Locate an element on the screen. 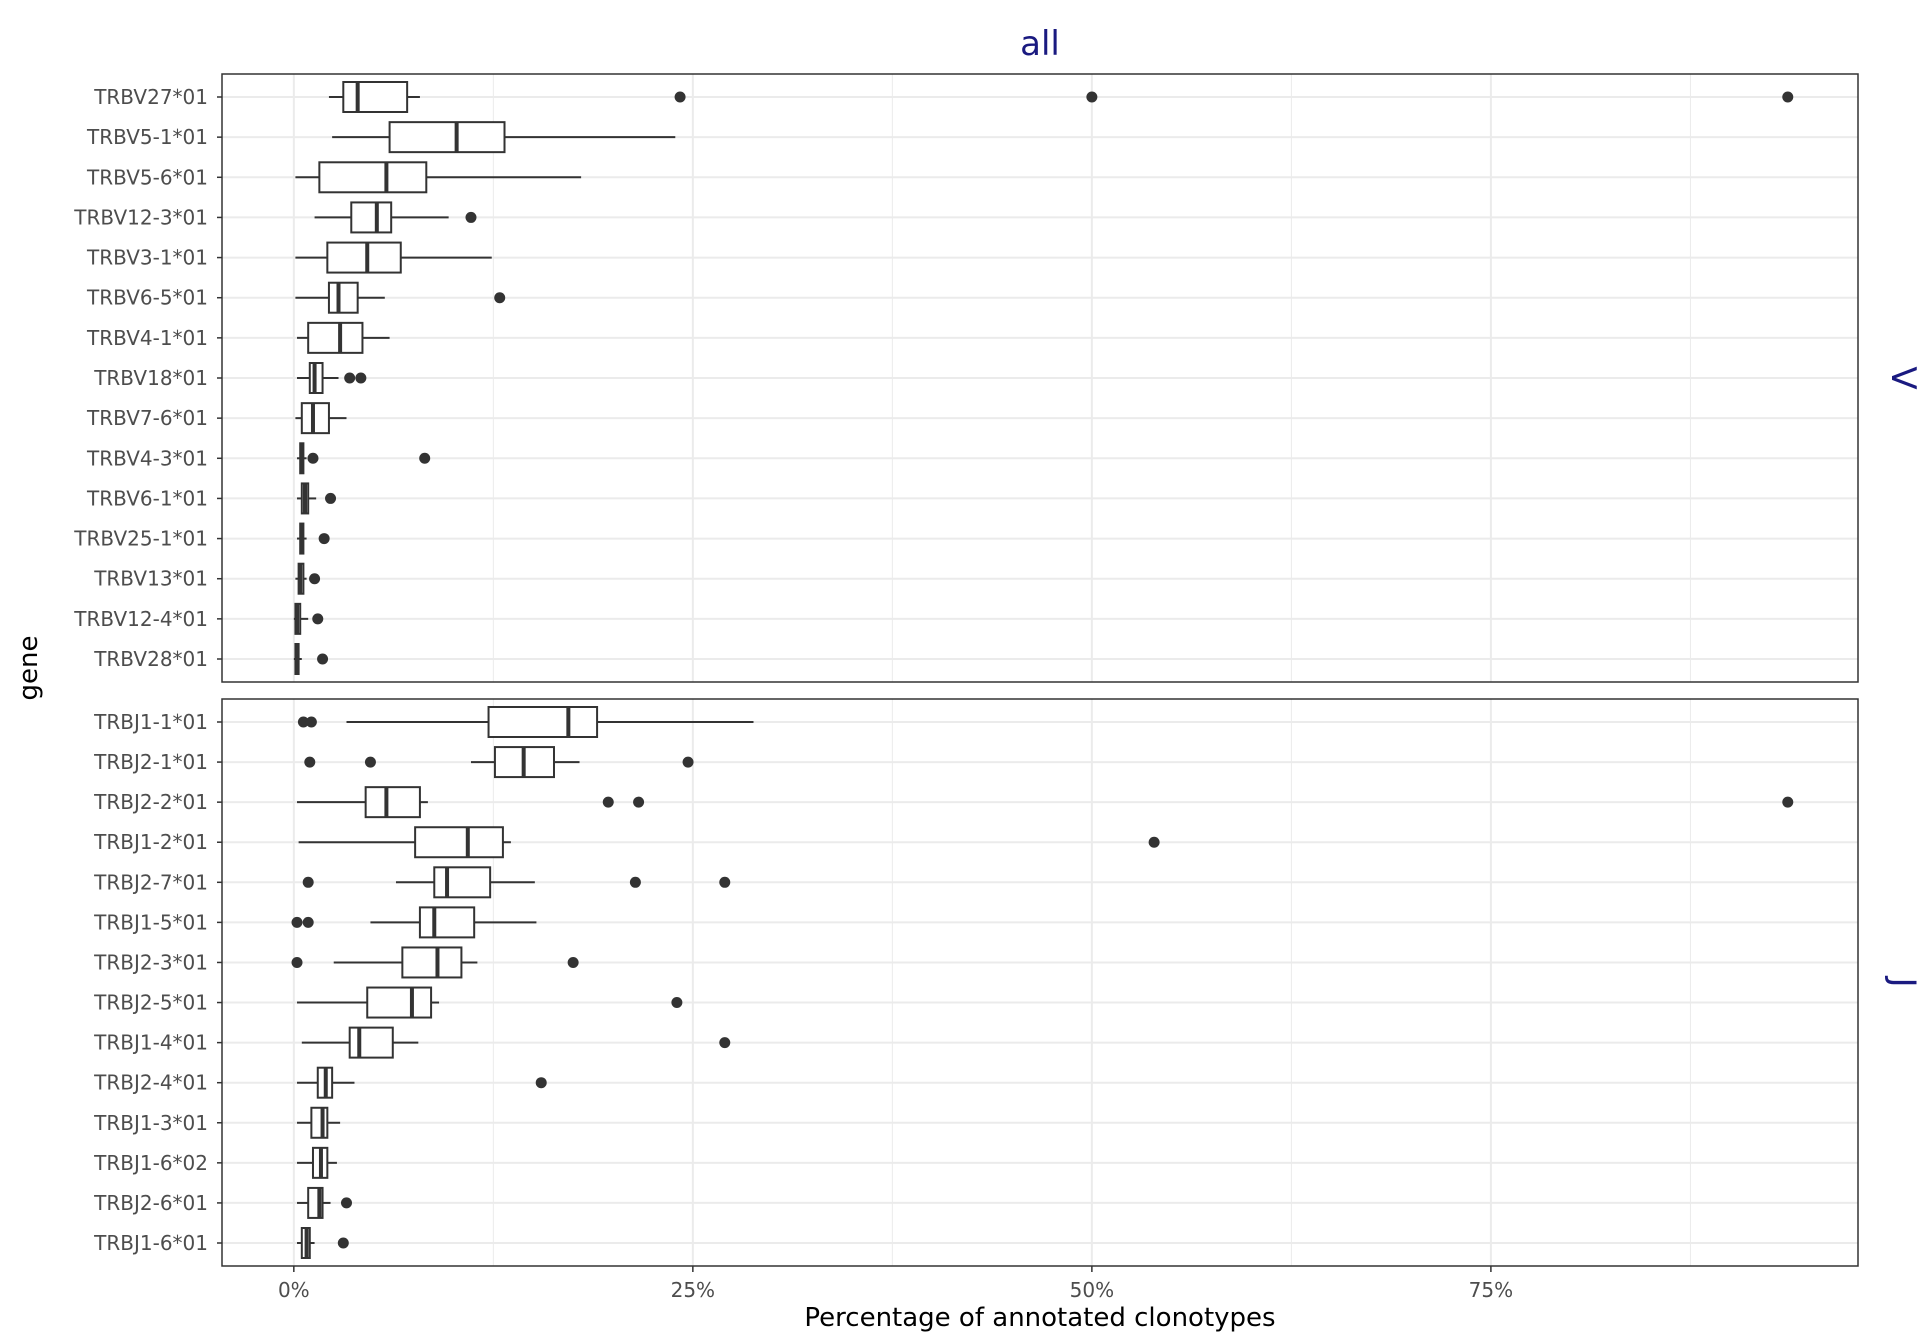  y-tick-label: TRBV12-4*01 is located at coordinates (140, 619).